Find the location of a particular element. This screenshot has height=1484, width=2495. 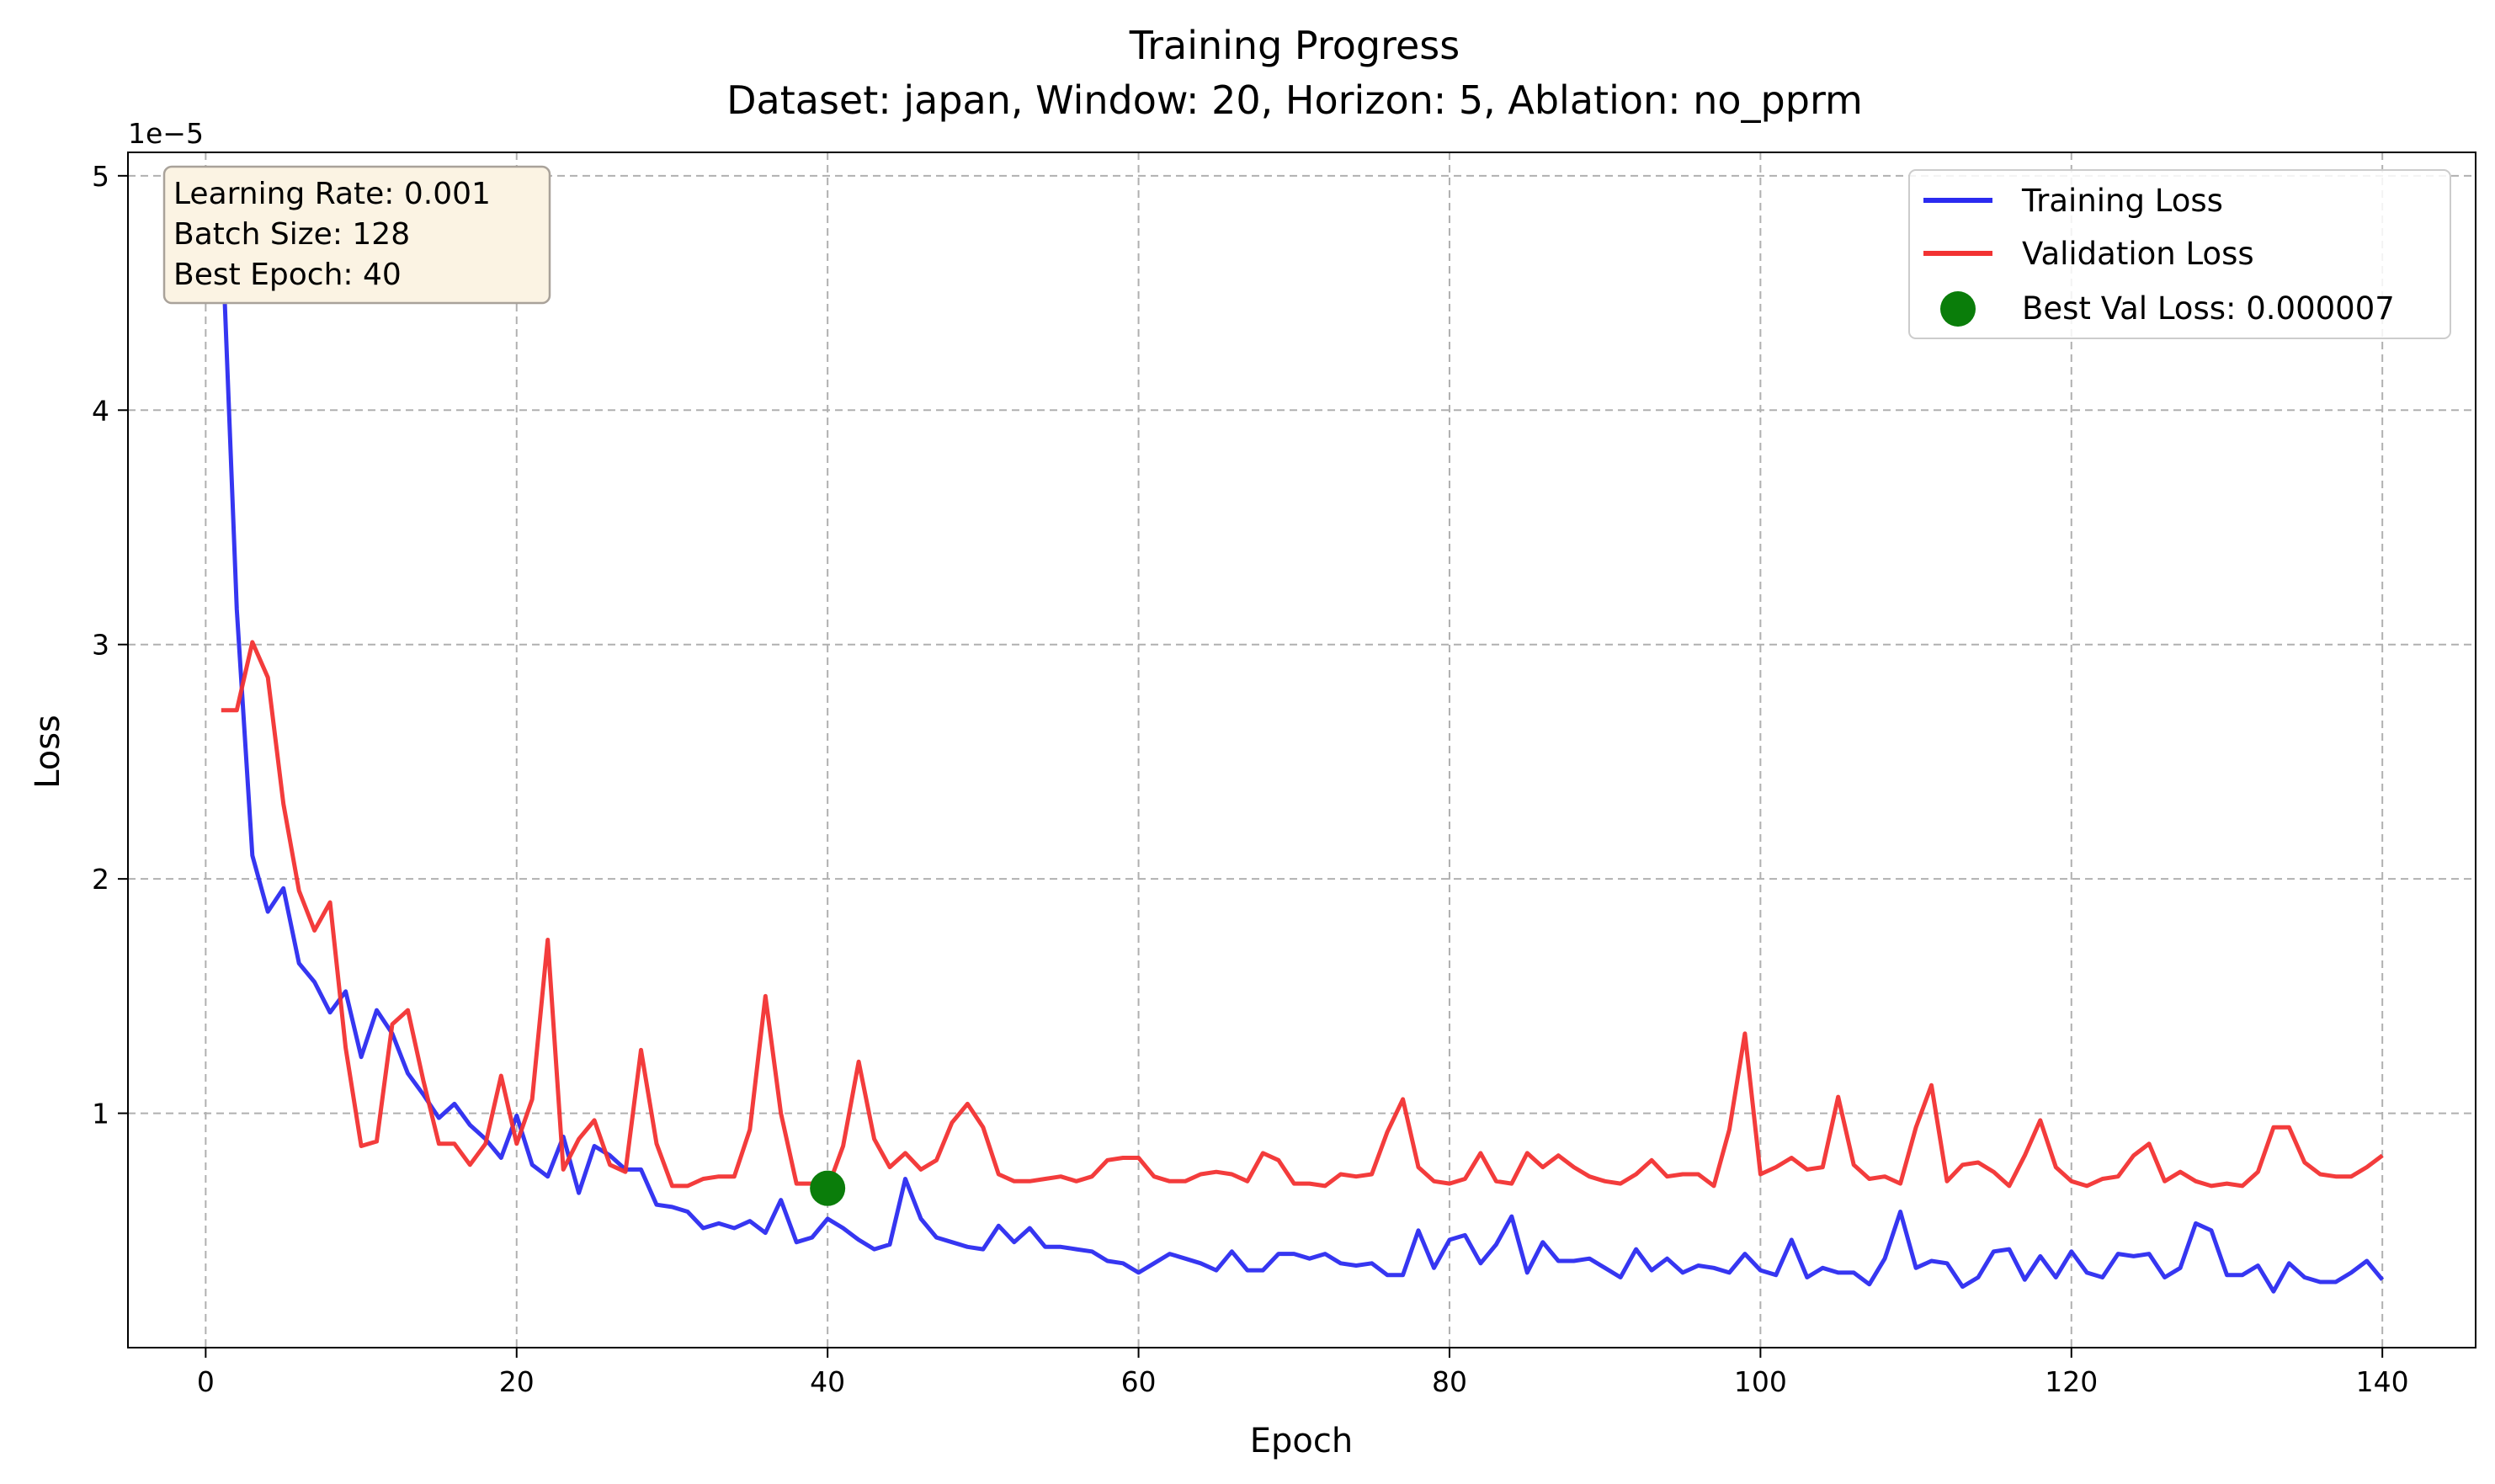

info-best-epoch: Best Epoch: 40 is located at coordinates (287, 275).